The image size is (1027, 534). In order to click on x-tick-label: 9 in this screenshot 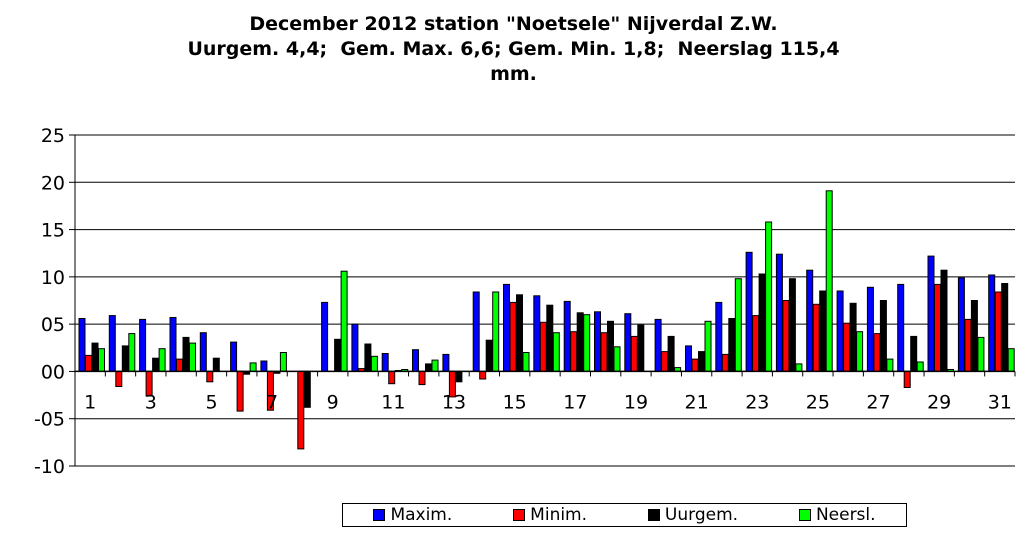, I will do `click(333, 402)`.